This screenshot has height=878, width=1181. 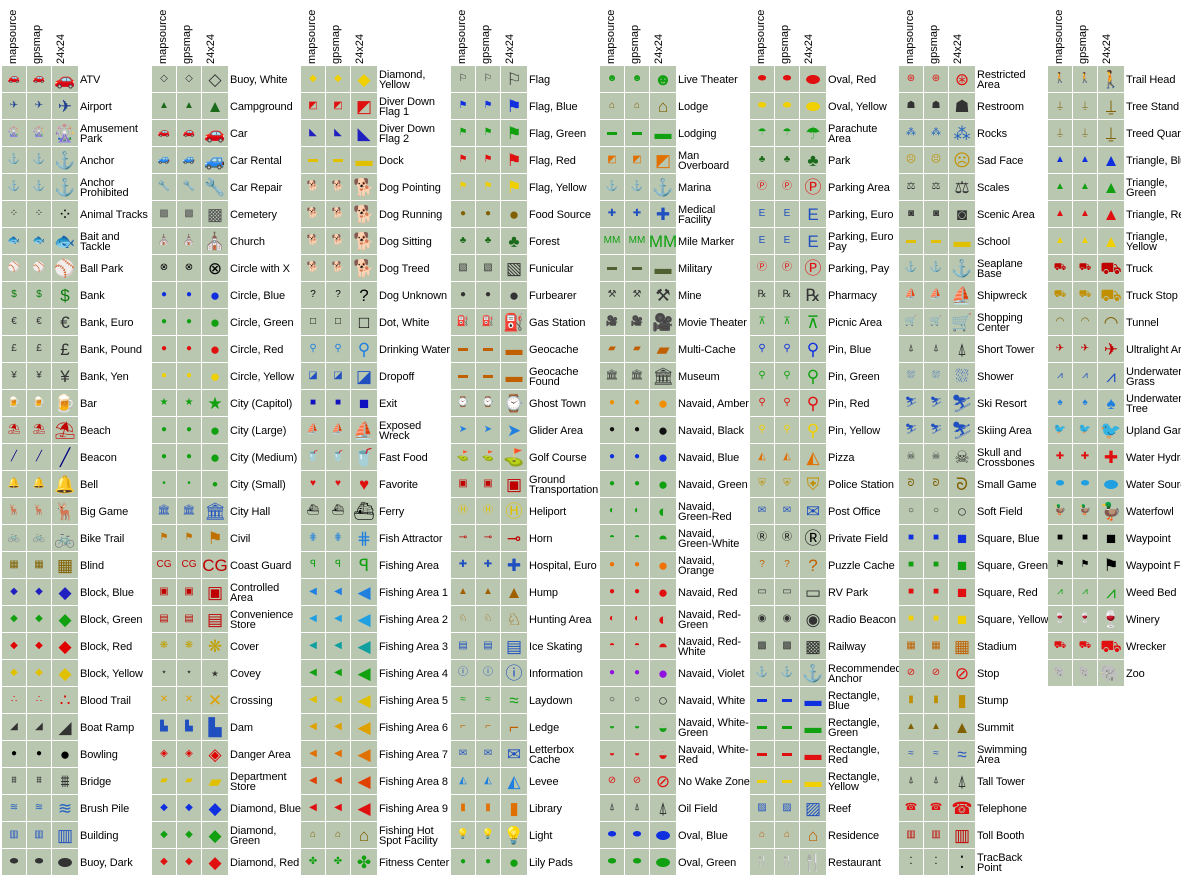 What do you see at coordinates (253, 214) in the screenshot?
I see `symbol-label: Cemetery` at bounding box center [253, 214].